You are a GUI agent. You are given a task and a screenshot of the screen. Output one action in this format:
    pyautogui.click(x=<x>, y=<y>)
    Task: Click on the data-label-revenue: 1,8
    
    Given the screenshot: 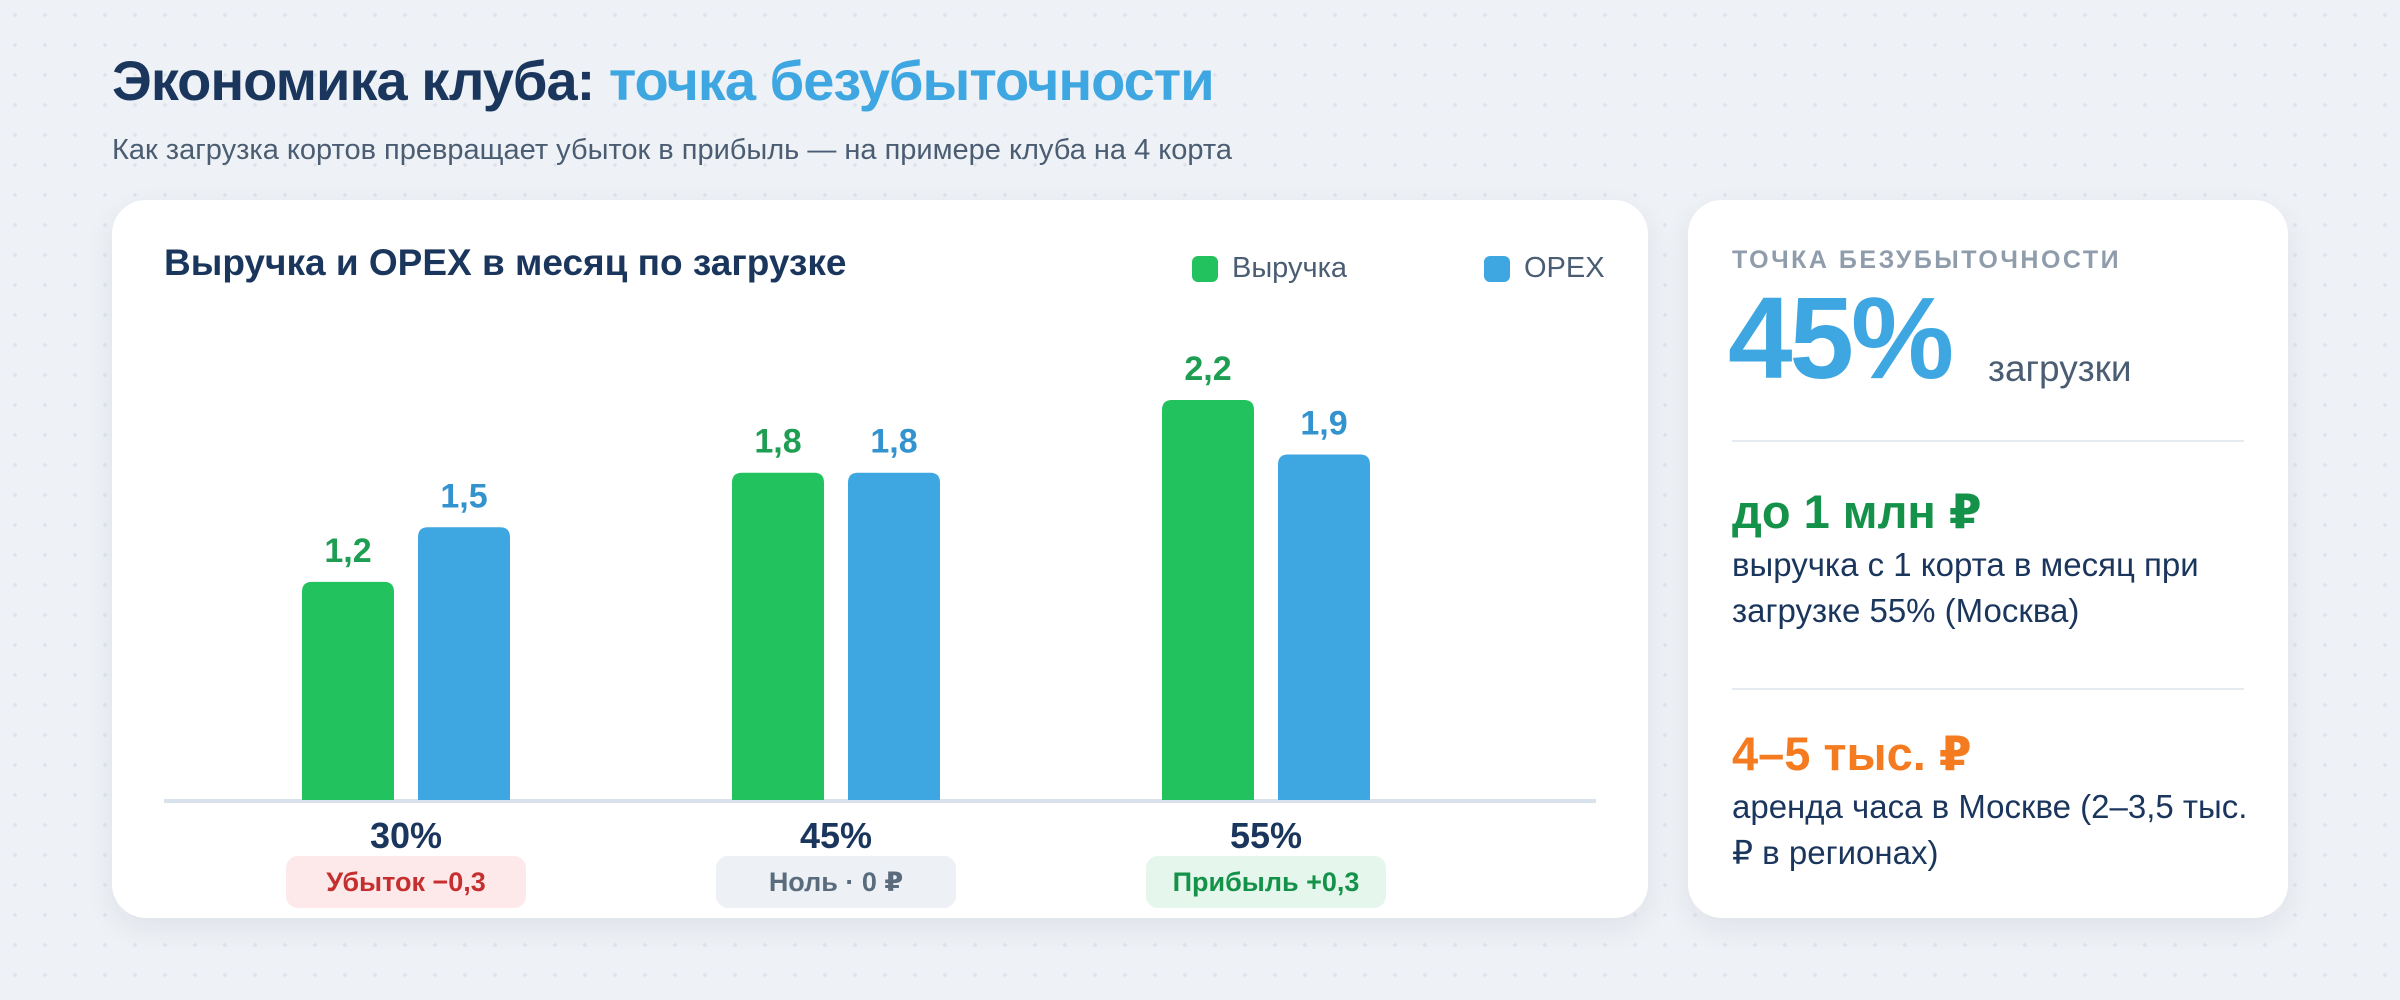 What is the action you would take?
    pyautogui.click(x=777, y=442)
    